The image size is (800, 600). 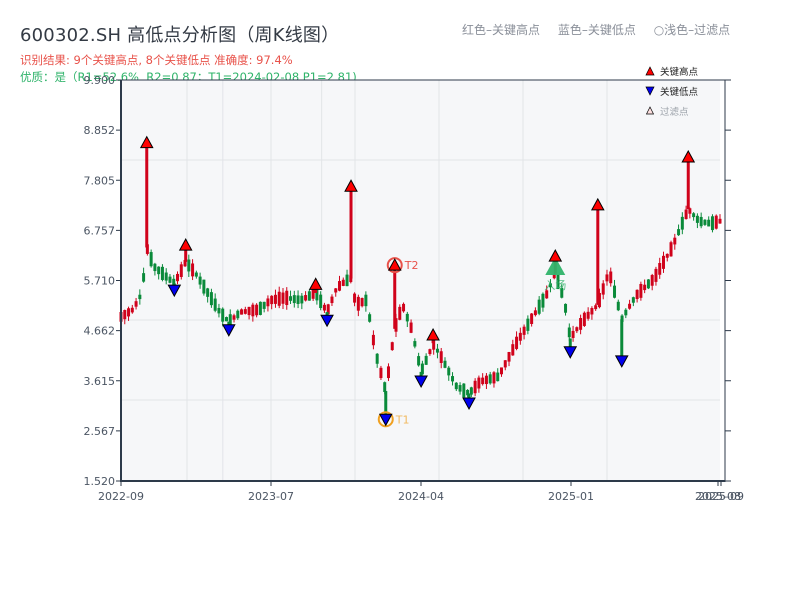 What do you see at coordinates (650, 91) in the screenshot?
I see `legend-key-low-icon` at bounding box center [650, 91].